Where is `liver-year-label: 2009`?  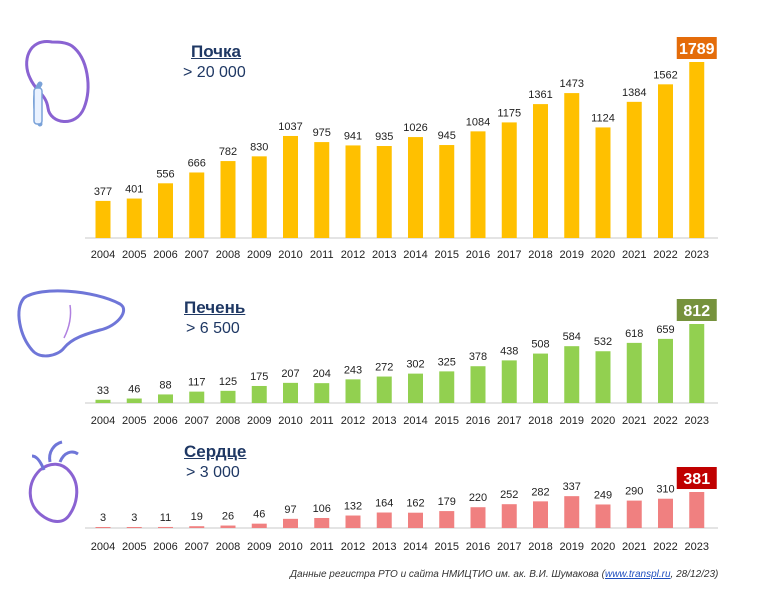
liver-year-label: 2009 is located at coordinates (259, 421).